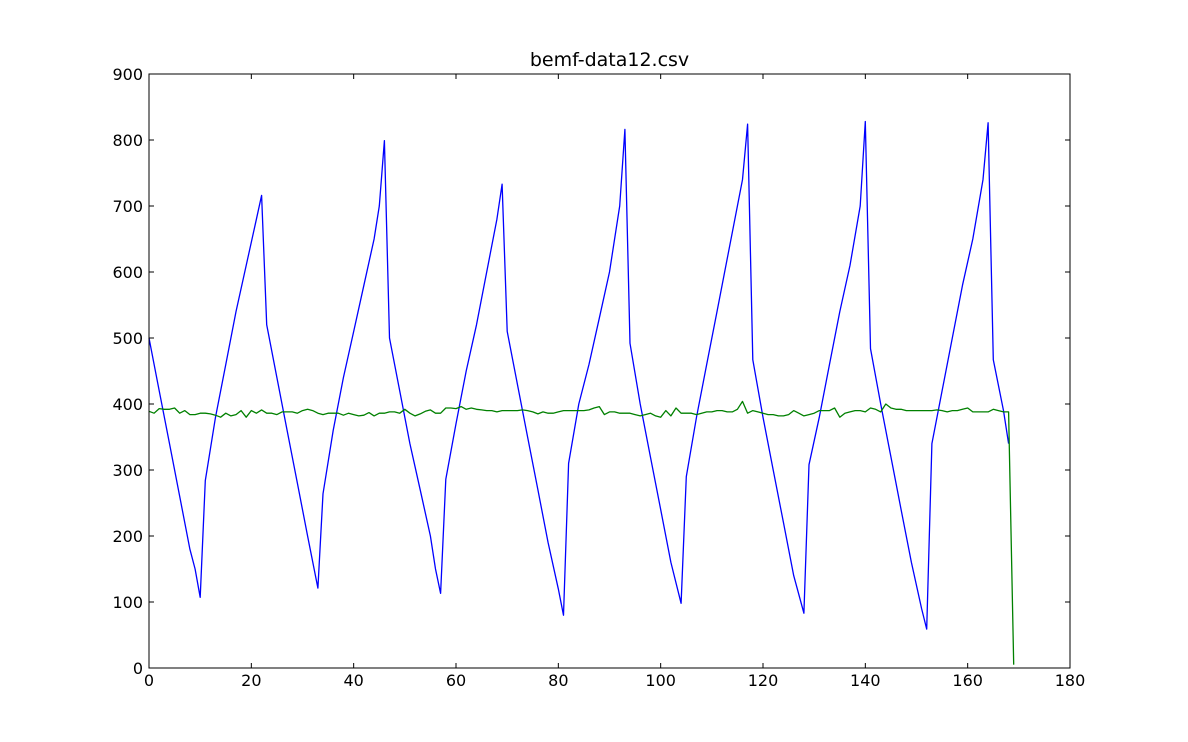 The height and width of the screenshot is (742, 1188). I want to click on x-tick-label: 140, so click(865, 680).